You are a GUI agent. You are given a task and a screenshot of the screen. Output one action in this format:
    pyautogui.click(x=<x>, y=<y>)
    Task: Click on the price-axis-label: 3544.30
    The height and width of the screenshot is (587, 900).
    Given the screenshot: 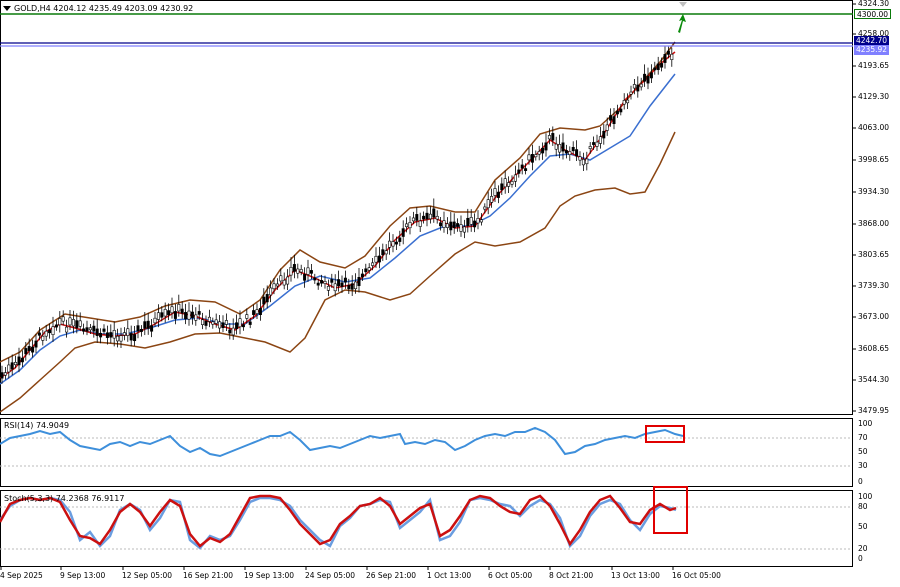 What is the action you would take?
    pyautogui.click(x=874, y=379)
    